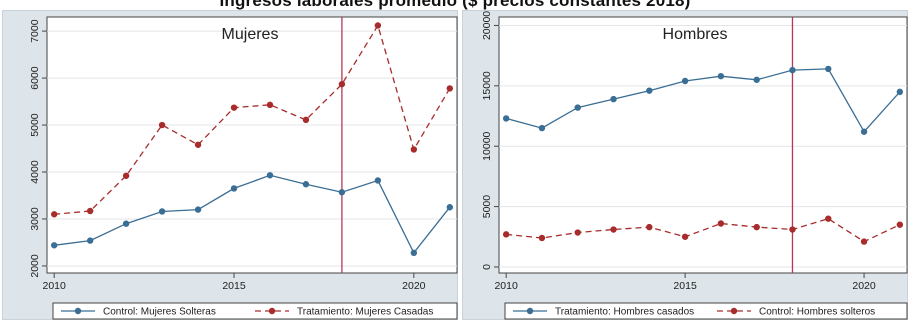 The image size is (910, 321). Describe the element at coordinates (342, 84) in the screenshot. I see `mujeres-series-1-point-2018` at that location.